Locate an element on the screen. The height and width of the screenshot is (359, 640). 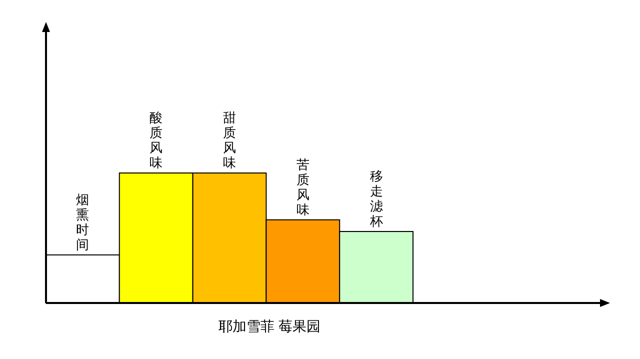
x-tick-label: 烟熏时间 is located at coordinates (83, 222).